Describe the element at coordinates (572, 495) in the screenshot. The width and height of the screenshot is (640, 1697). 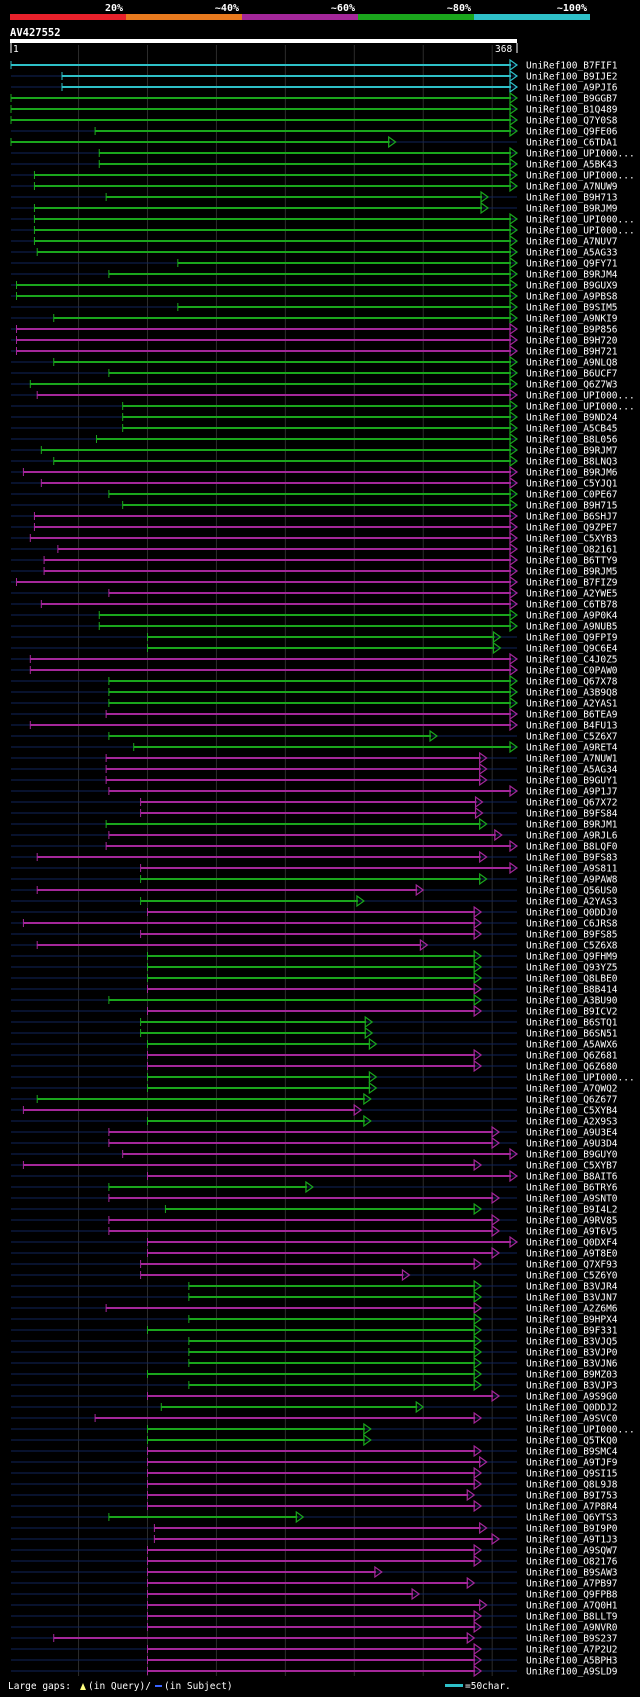
I see `hit-label: UniRef100_C0PE67` at that location.